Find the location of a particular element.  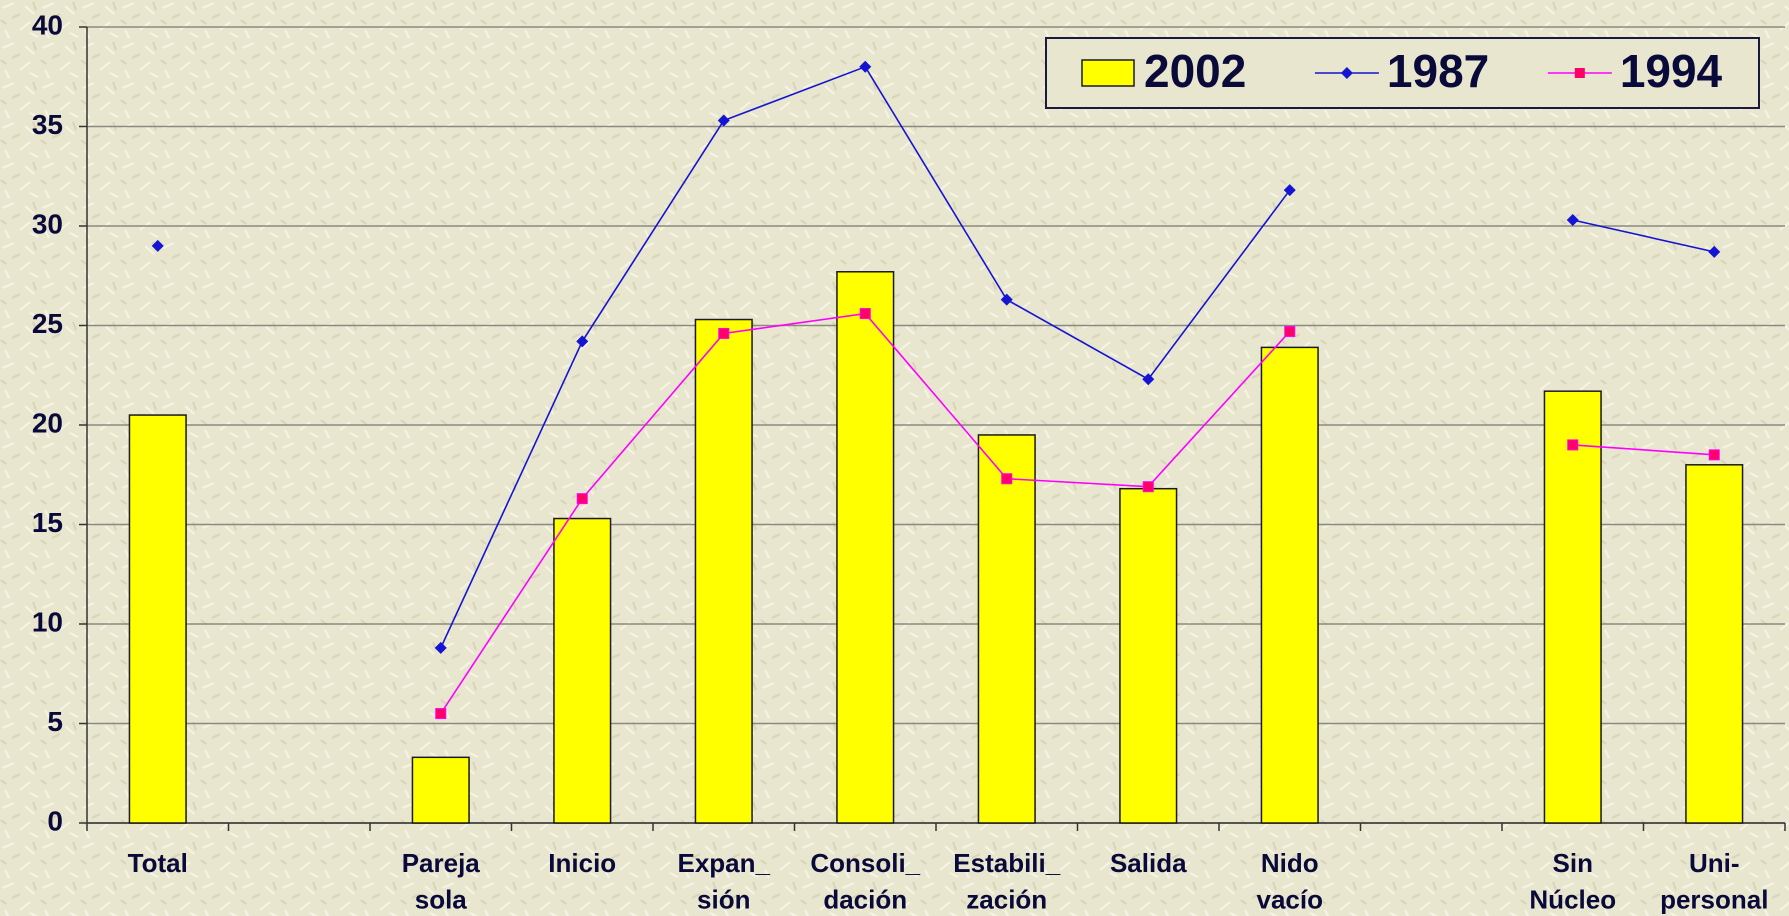

y-tick-label: 15 is located at coordinates (47, 522).